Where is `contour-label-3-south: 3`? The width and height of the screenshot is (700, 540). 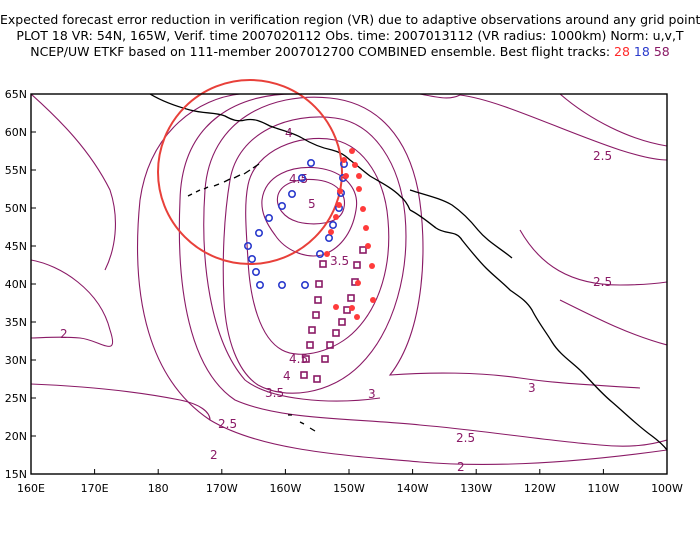
contour-label-3-south: 3 is located at coordinates (372, 394).